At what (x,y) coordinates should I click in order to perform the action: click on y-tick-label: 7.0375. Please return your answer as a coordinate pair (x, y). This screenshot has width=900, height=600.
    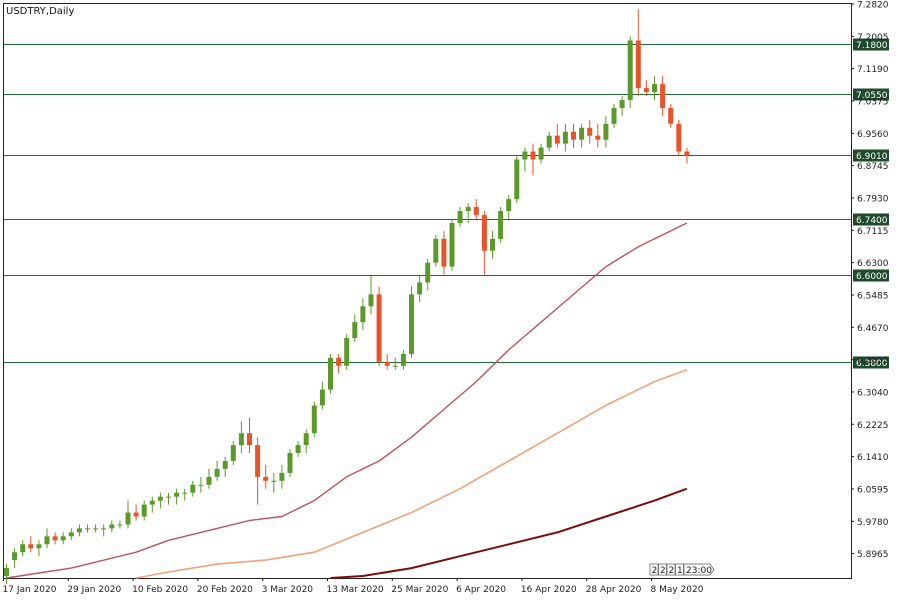
    Looking at the image, I should click on (873, 102).